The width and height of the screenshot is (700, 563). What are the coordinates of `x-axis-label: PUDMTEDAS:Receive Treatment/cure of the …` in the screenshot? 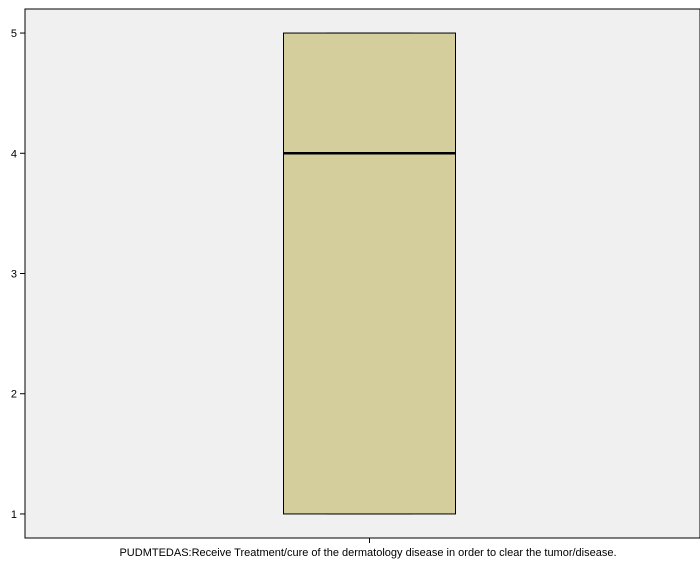 It's located at (367, 553).